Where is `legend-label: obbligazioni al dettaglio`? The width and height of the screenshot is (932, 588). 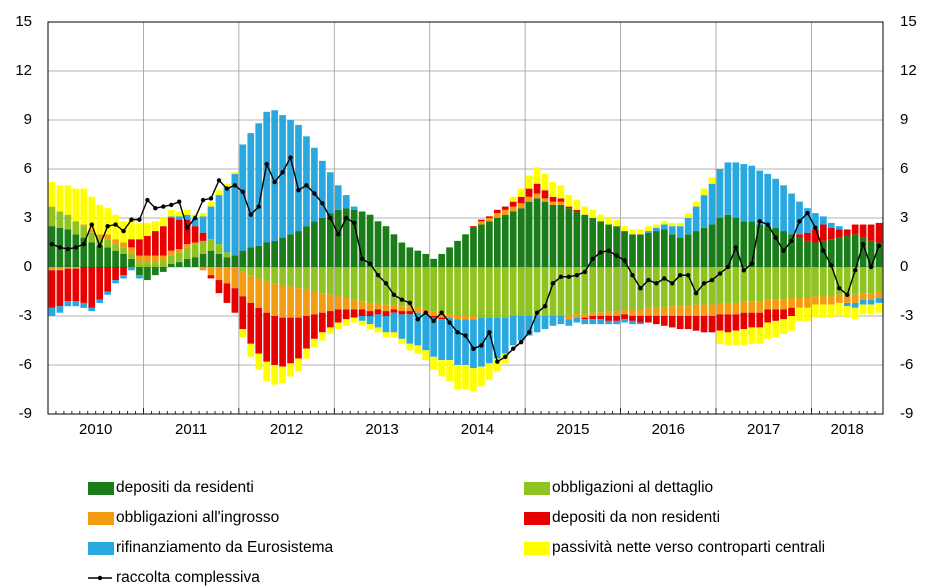
legend-label: obbligazioni al dettaglio is located at coordinates (632, 487).